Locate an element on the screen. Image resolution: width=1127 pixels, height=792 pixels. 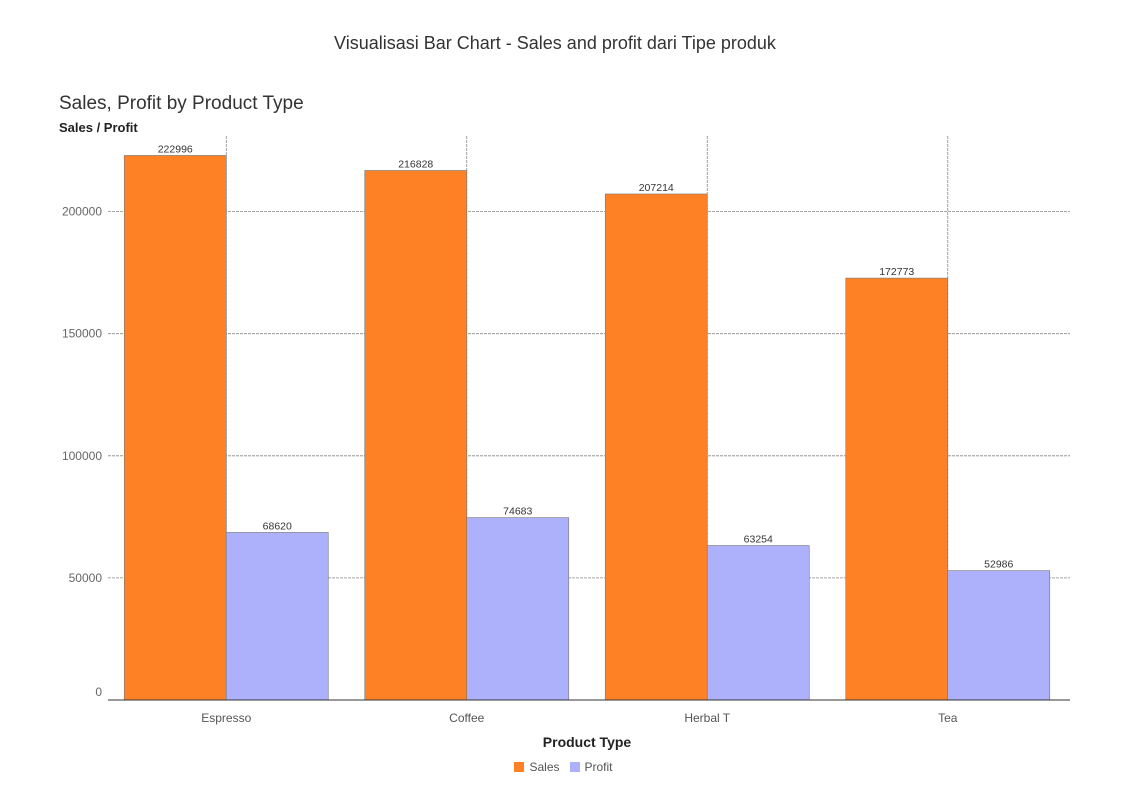
data-label: 52986 is located at coordinates (998, 565).